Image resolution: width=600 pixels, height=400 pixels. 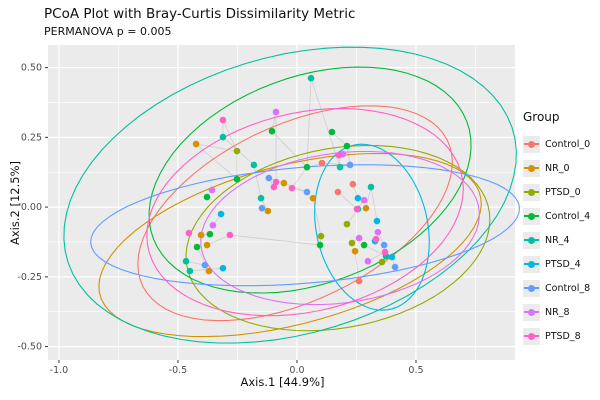 What do you see at coordinates (29, 347) in the screenshot?
I see `y-tick-label: -0.50` at bounding box center [29, 347].